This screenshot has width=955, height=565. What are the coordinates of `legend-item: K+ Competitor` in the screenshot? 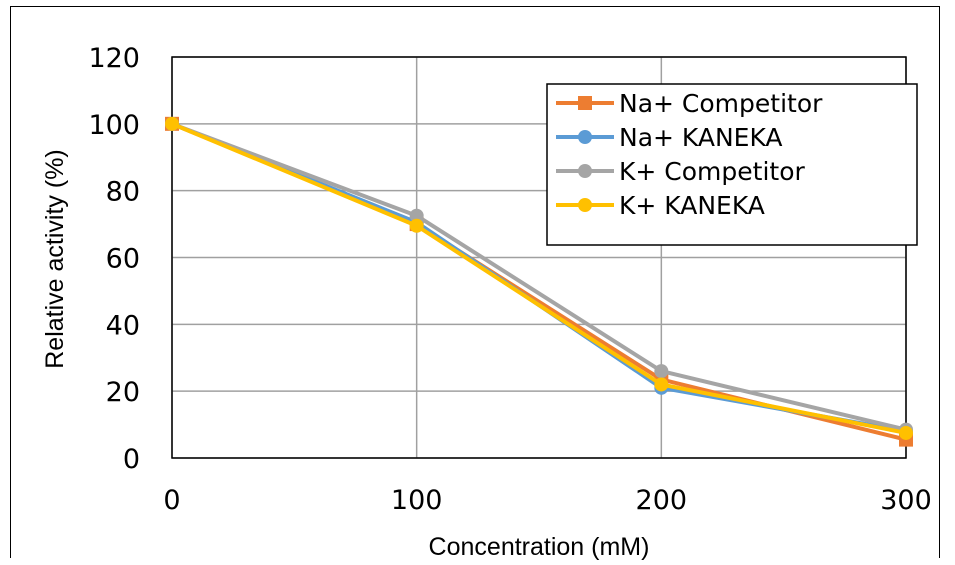 It's located at (680, 171).